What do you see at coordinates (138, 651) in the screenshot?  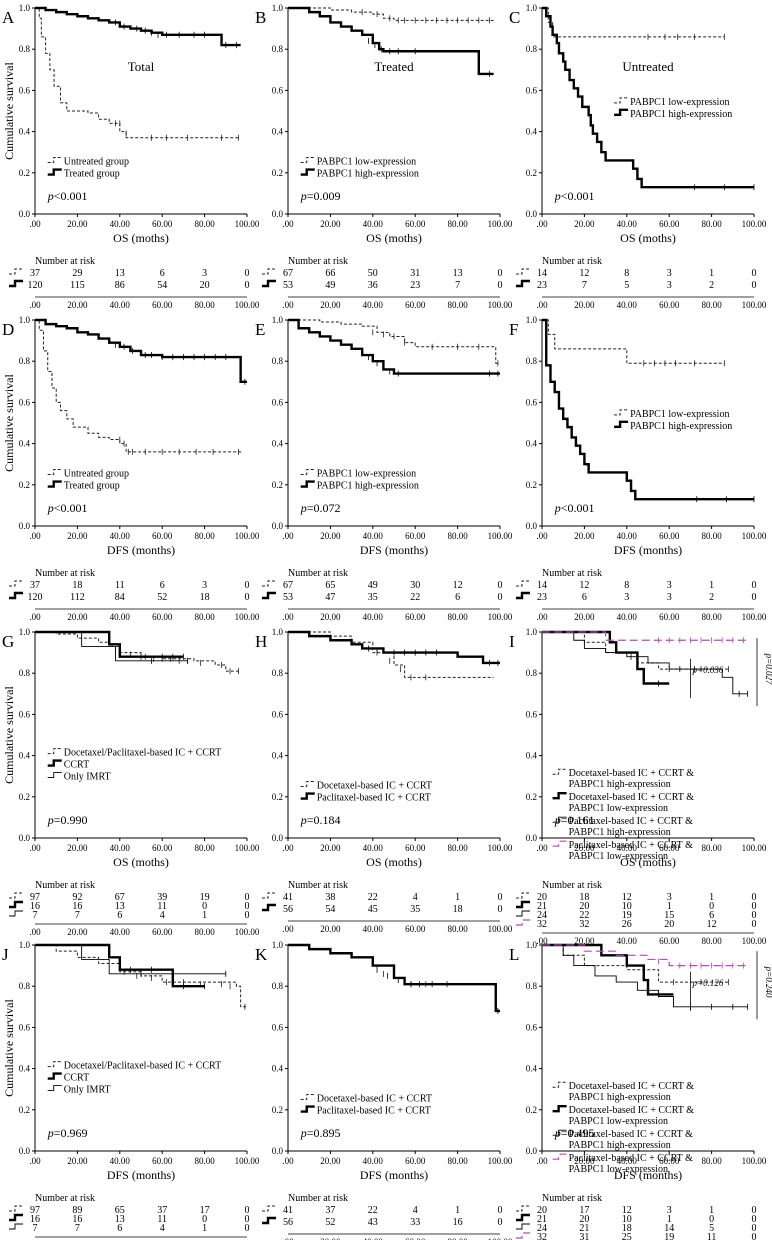 I see `km-curve-dashed` at bounding box center [138, 651].